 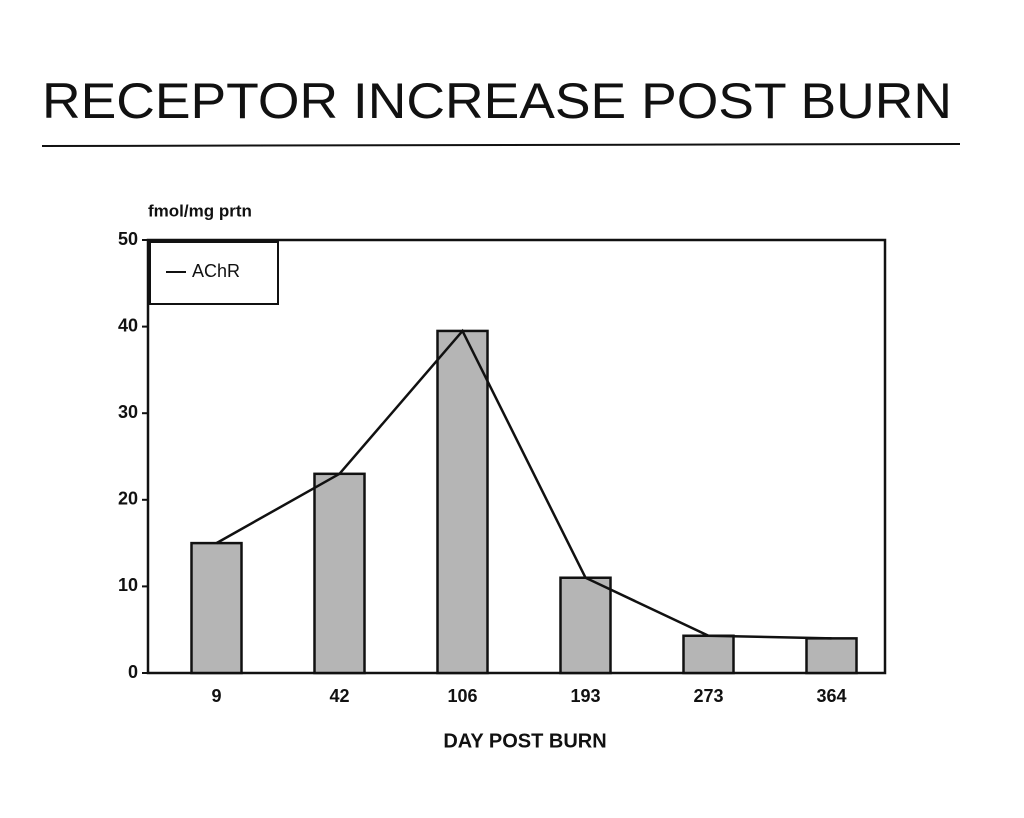 I want to click on x-axis-label: DAY POST BURN, so click(x=524, y=741).